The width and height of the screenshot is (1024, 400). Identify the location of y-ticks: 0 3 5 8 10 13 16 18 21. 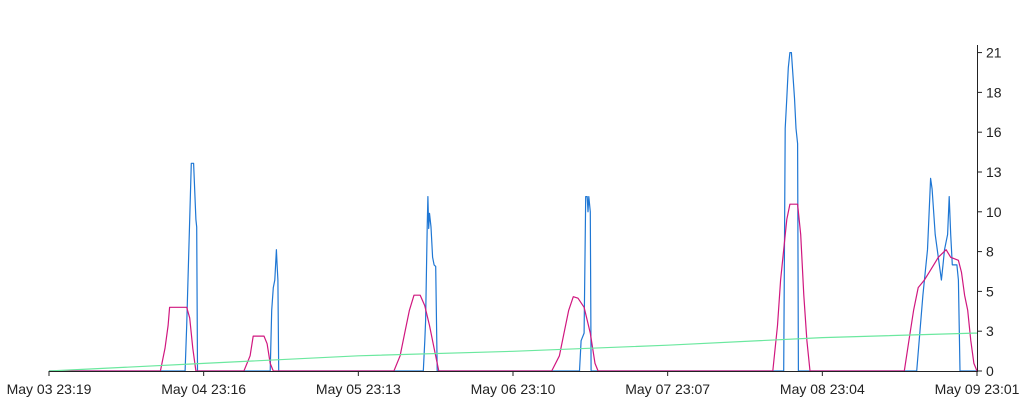
(989, 212).